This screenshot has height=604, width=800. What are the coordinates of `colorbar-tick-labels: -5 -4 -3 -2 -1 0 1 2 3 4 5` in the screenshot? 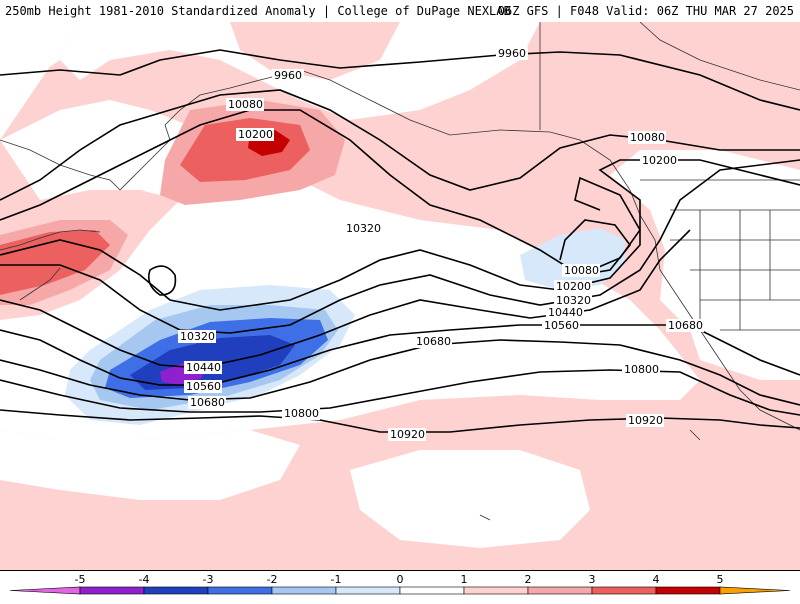 It's located at (399, 579).